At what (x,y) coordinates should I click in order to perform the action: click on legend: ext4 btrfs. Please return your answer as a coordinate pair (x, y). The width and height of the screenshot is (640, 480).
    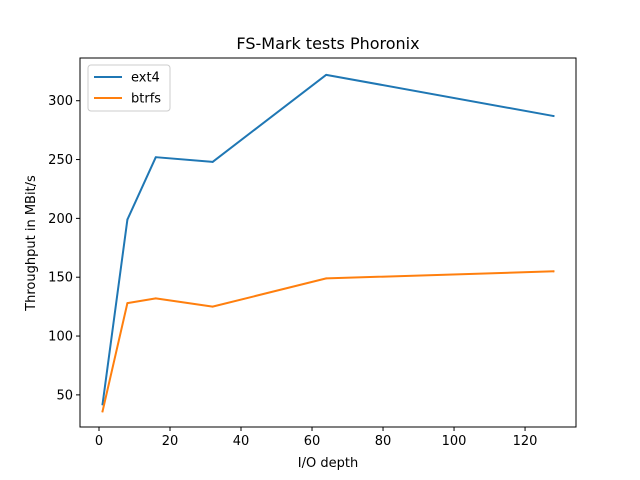
    Looking at the image, I should click on (129, 88).